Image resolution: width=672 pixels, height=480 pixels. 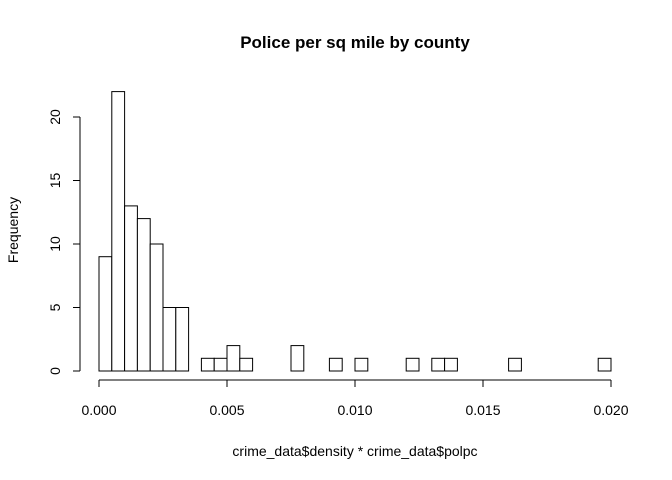 I want to click on x-axis-label: crime_data$density * crime_data$polpc, so click(x=354, y=451).